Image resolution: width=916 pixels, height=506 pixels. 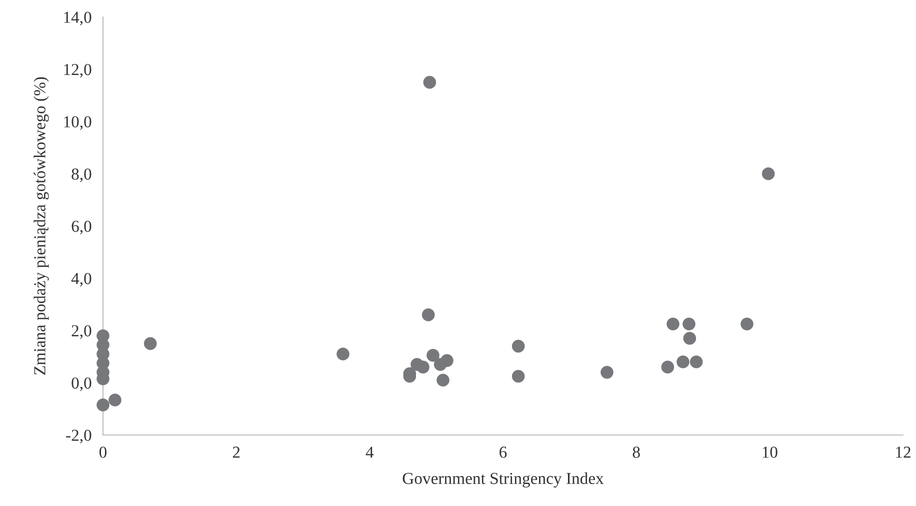 What do you see at coordinates (81, 279) in the screenshot?
I see `y-tick-label: 4,0` at bounding box center [81, 279].